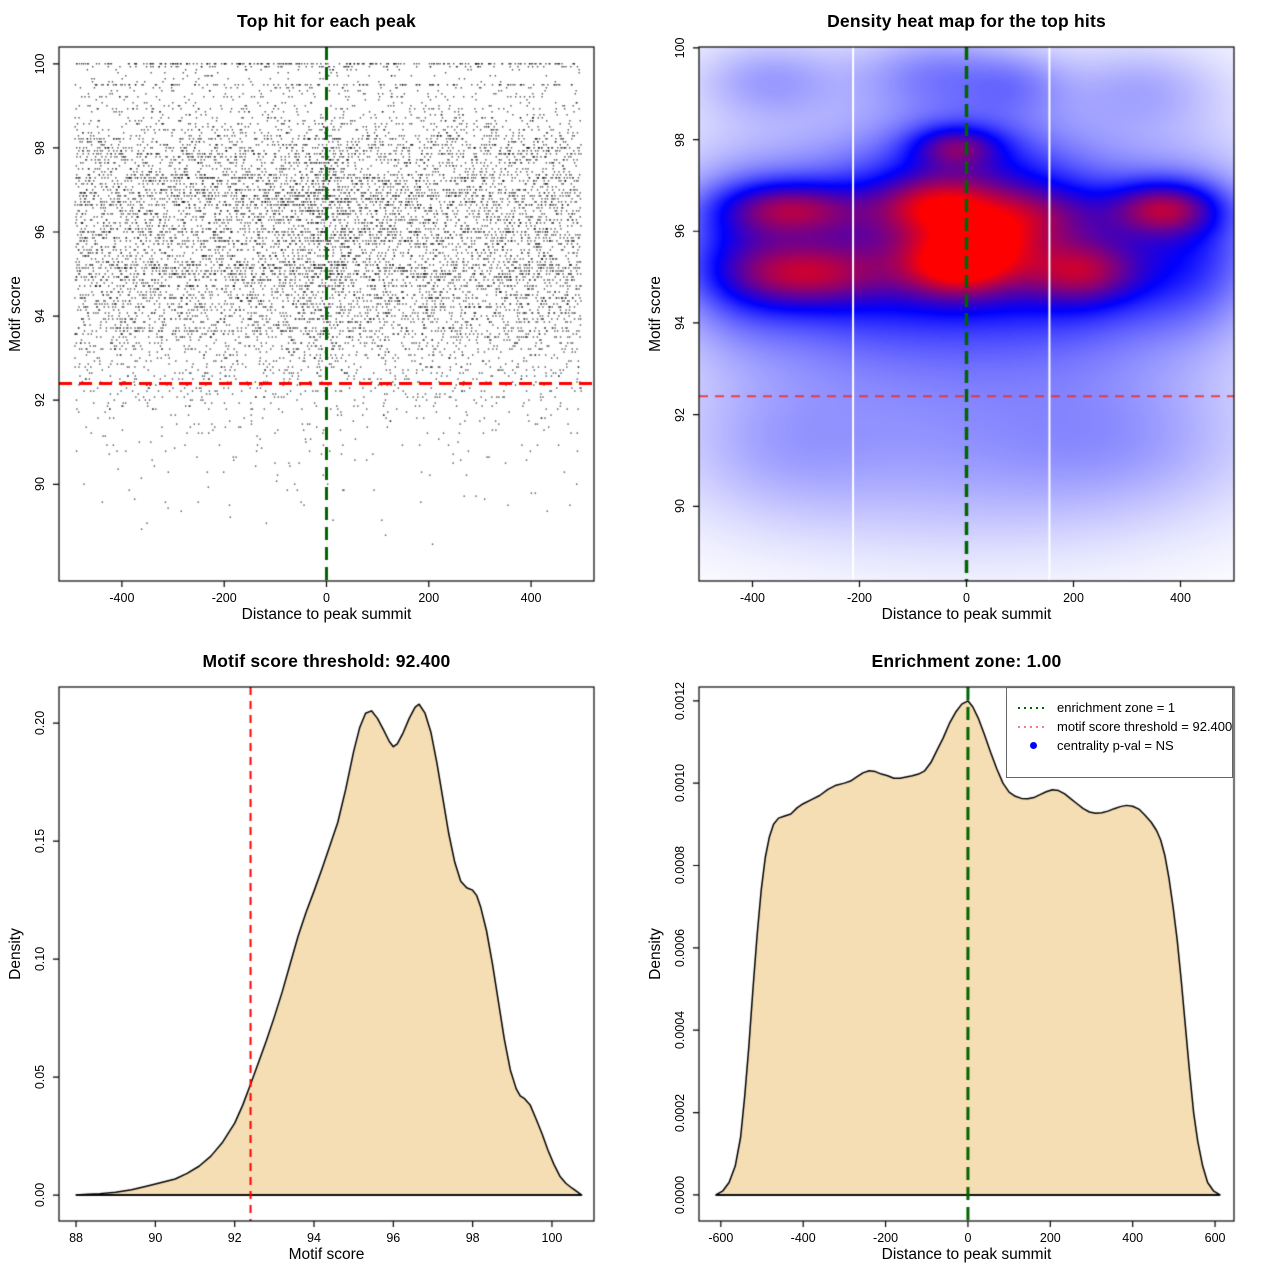  What do you see at coordinates (721, 1238) in the screenshot?
I see `x-tick-label: -600` at bounding box center [721, 1238].